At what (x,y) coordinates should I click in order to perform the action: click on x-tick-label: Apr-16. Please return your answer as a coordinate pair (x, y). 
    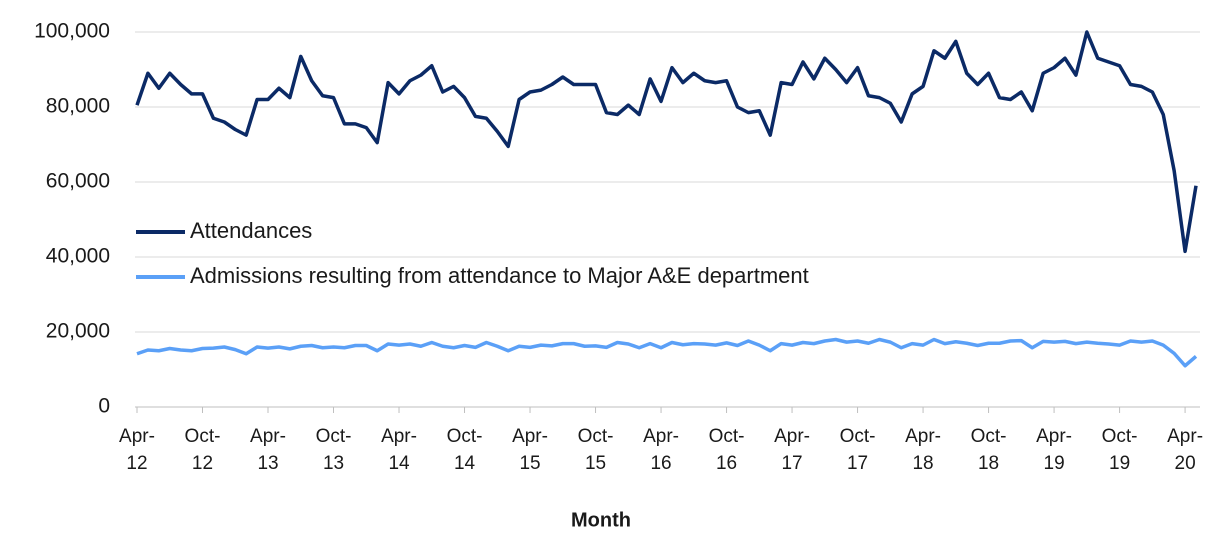
    Looking at the image, I should click on (661, 450).